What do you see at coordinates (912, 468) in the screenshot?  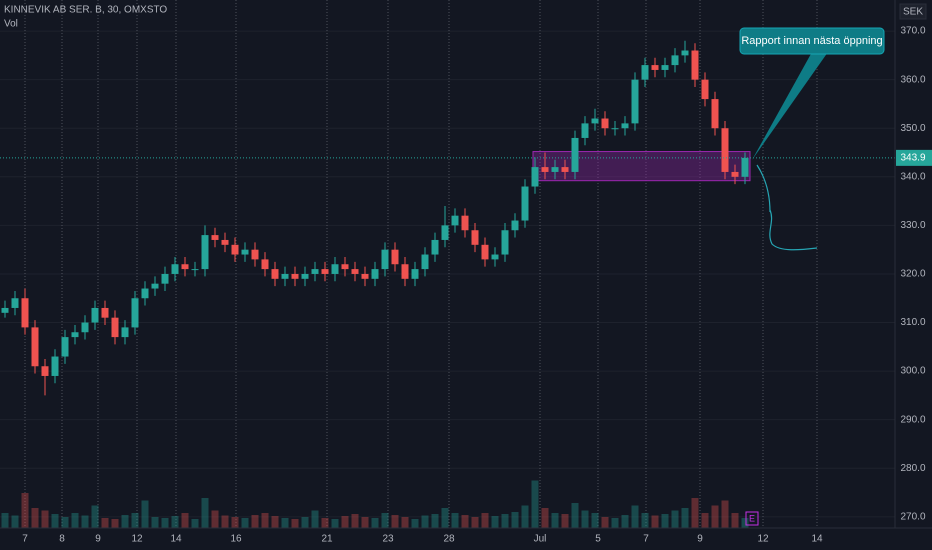 I see `y-tick-label: 280.0` at bounding box center [912, 468].